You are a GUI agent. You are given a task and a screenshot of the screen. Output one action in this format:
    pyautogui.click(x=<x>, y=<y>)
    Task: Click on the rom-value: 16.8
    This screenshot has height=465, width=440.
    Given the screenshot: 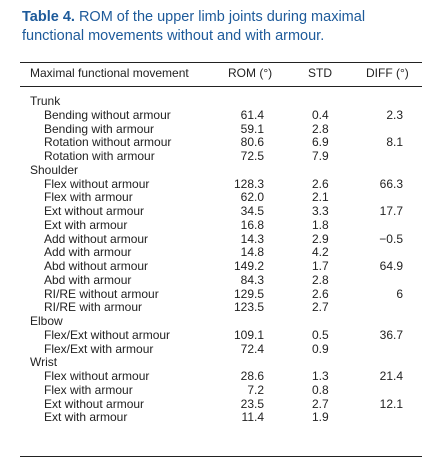 What is the action you would take?
    pyautogui.click(x=252, y=224)
    